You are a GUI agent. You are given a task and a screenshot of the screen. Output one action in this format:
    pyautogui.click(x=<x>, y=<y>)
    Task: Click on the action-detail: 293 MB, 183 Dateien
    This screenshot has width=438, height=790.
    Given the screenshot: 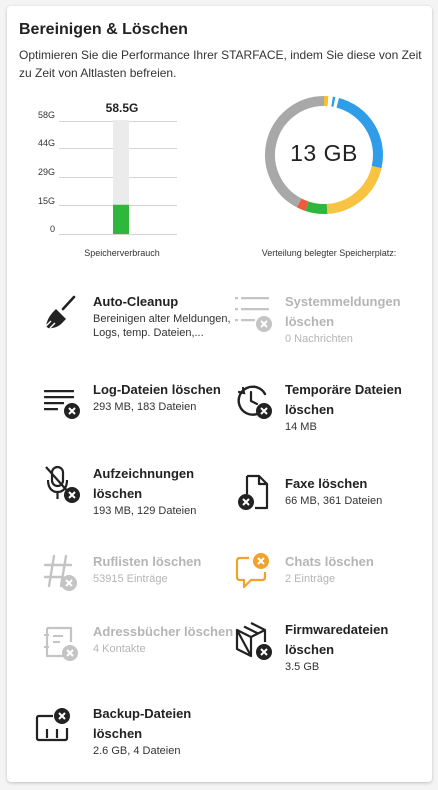 What is the action you would take?
    pyautogui.click(x=145, y=407)
    